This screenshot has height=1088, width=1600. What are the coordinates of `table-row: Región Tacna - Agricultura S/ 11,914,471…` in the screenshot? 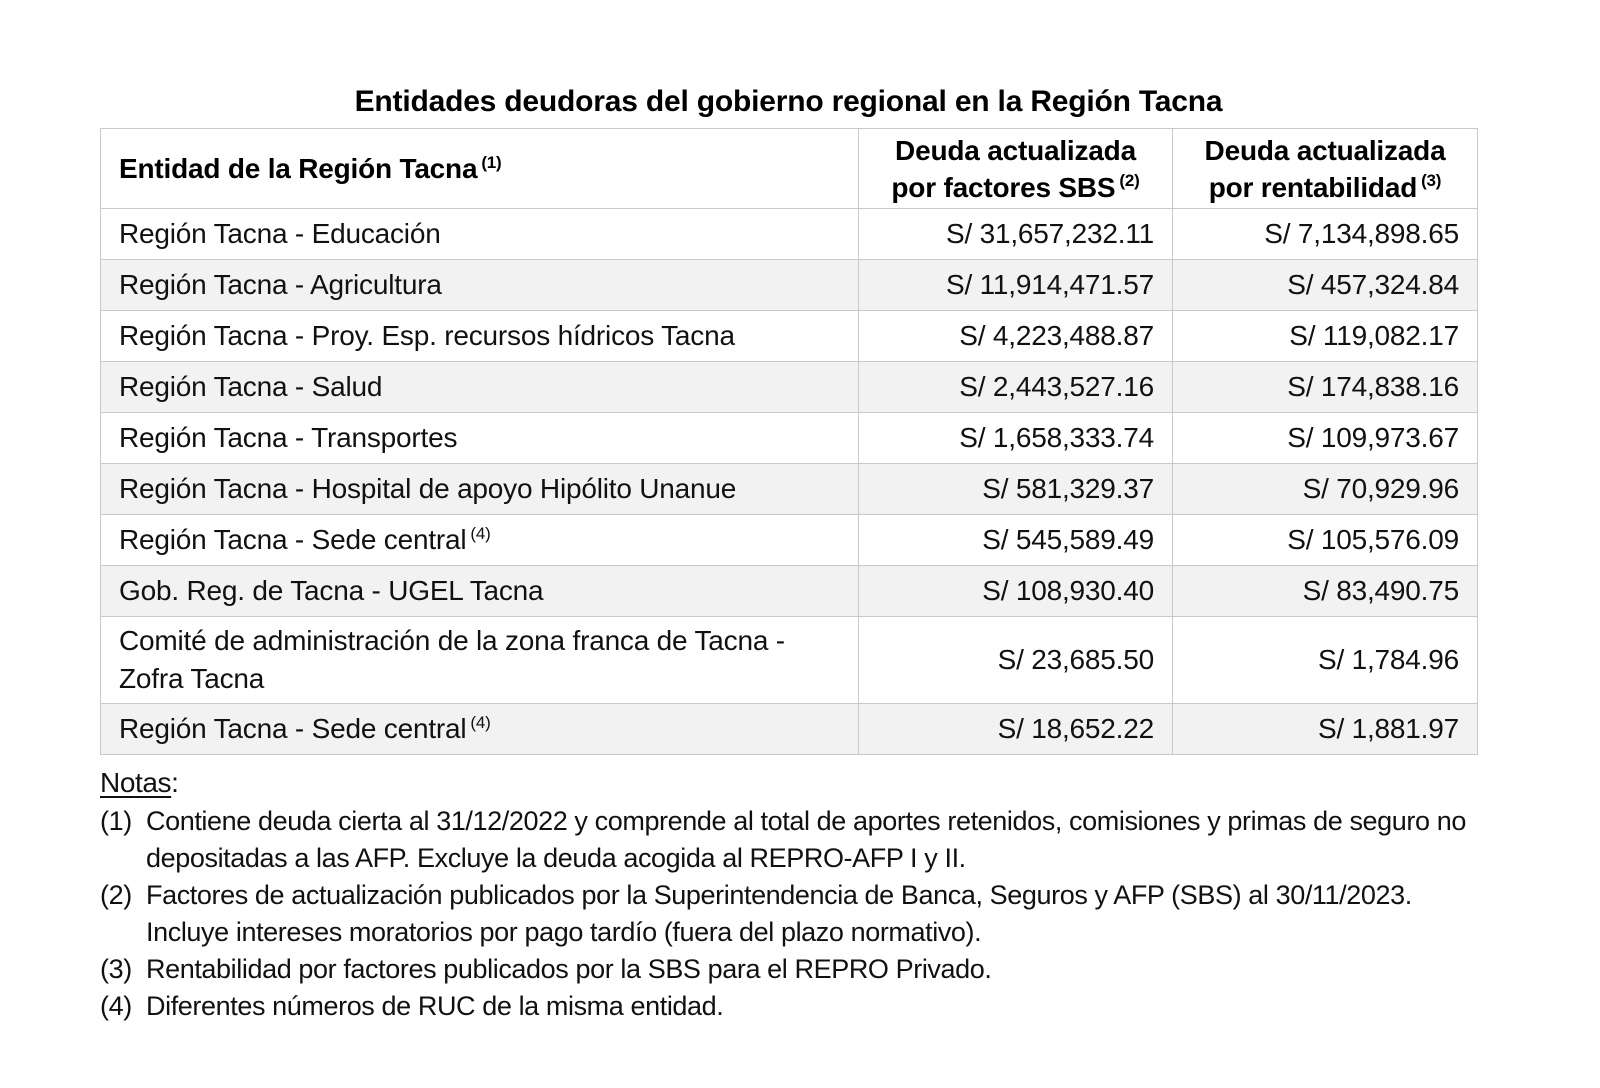 It's located at (789, 285).